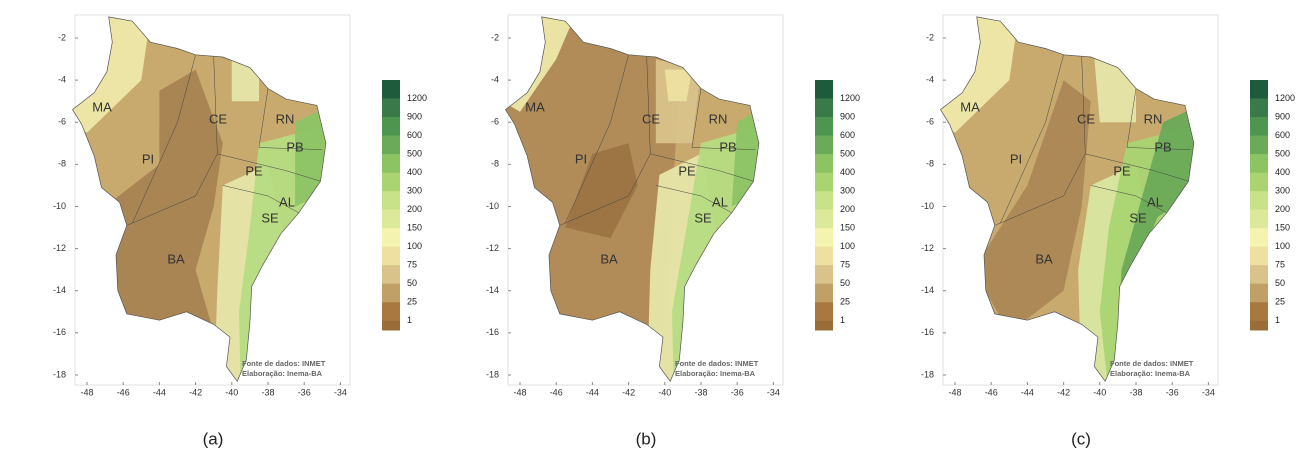  Describe the element at coordinates (414, 153) in the screenshot. I see `legend-label: 500` at that location.